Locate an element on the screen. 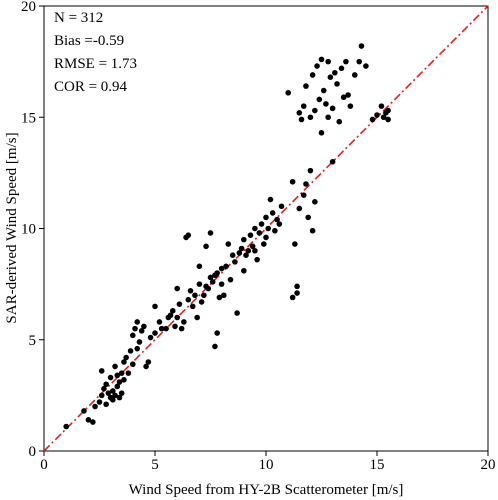 This screenshot has width=498, height=500. y-tick-label: 0 is located at coordinates (33, 452).